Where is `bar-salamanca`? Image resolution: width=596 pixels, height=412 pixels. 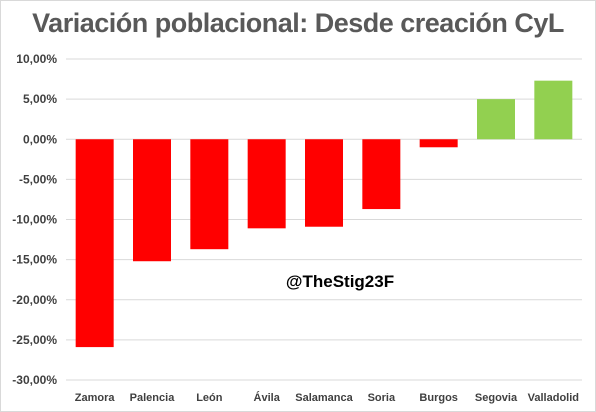 bar-salamanca is located at coordinates (324, 183).